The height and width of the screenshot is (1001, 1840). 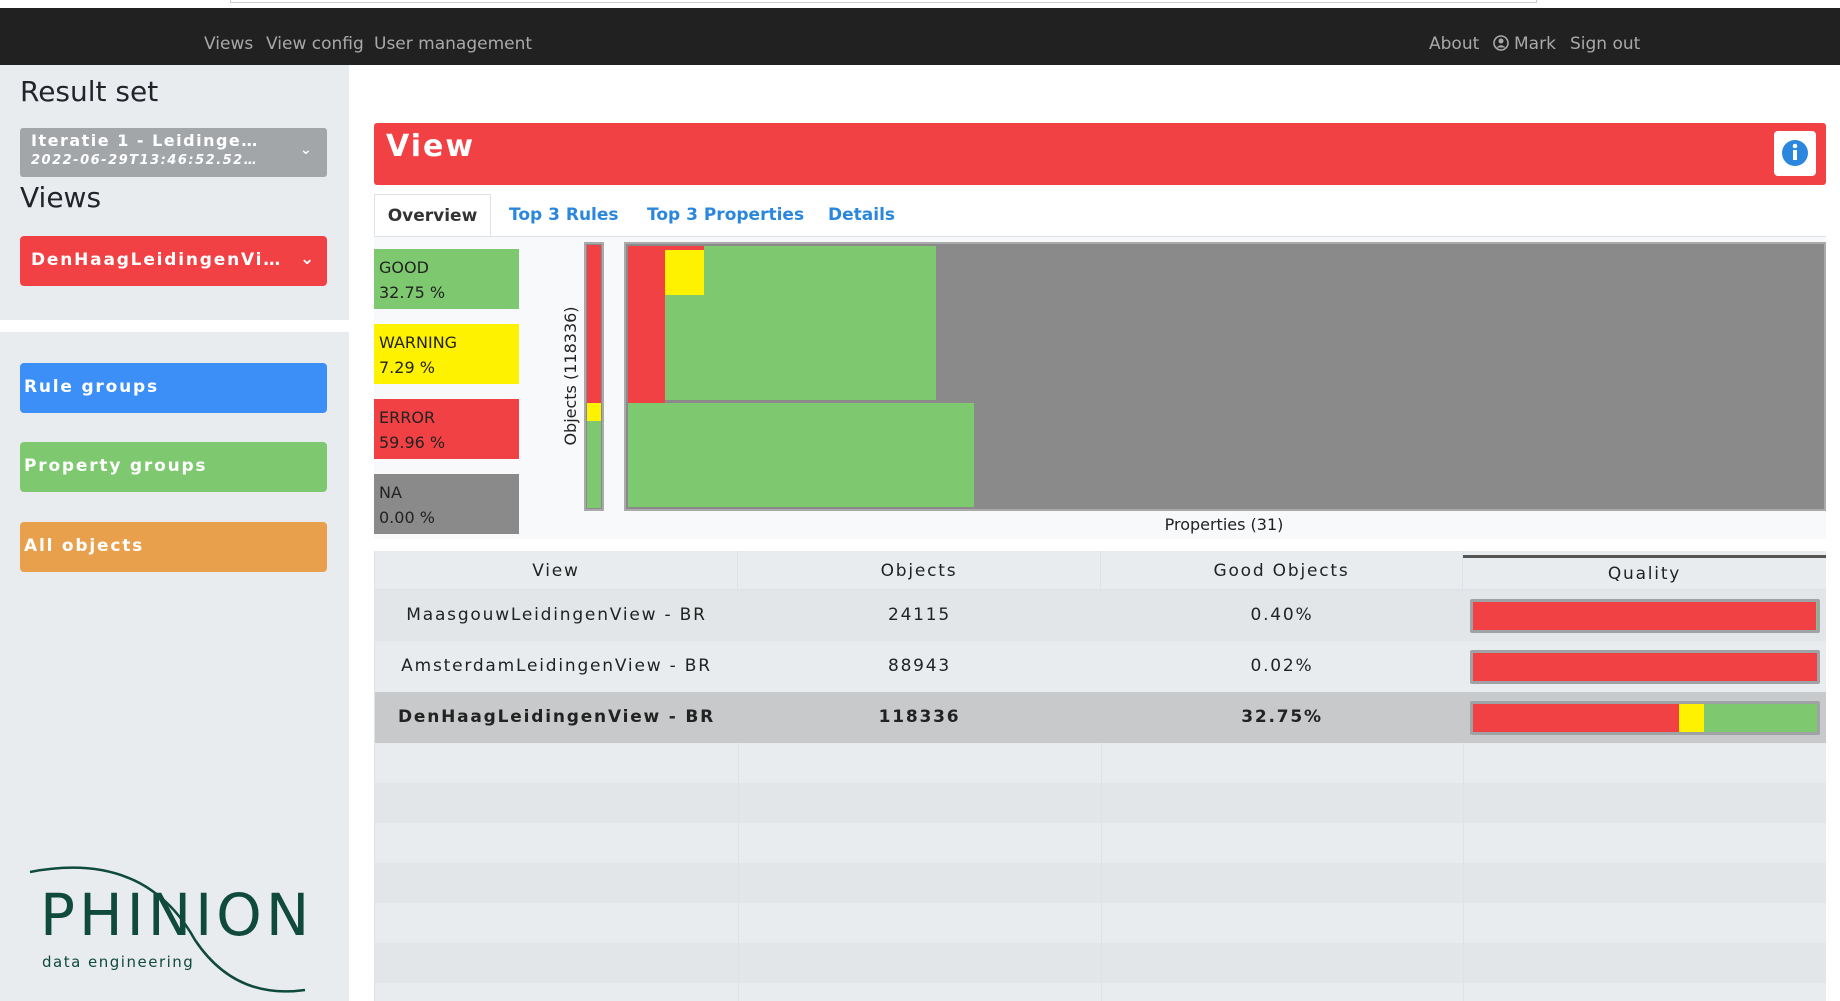 What do you see at coordinates (412, 292) in the screenshot?
I see `legend-value: 32.75 %` at bounding box center [412, 292].